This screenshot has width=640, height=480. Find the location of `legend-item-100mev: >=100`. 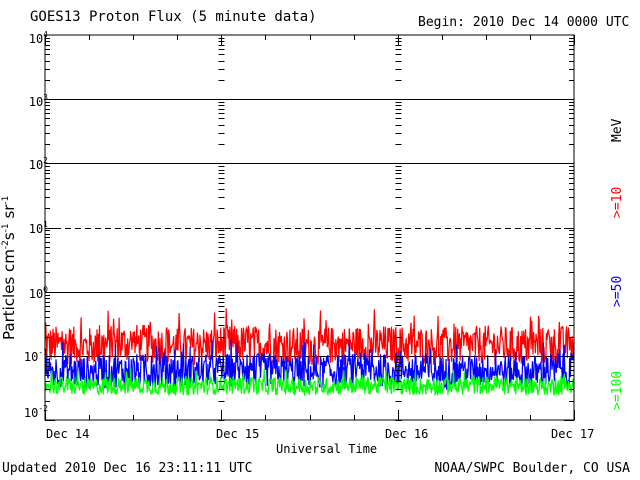

legend-item-100mev: >=100 is located at coordinates (617, 390).